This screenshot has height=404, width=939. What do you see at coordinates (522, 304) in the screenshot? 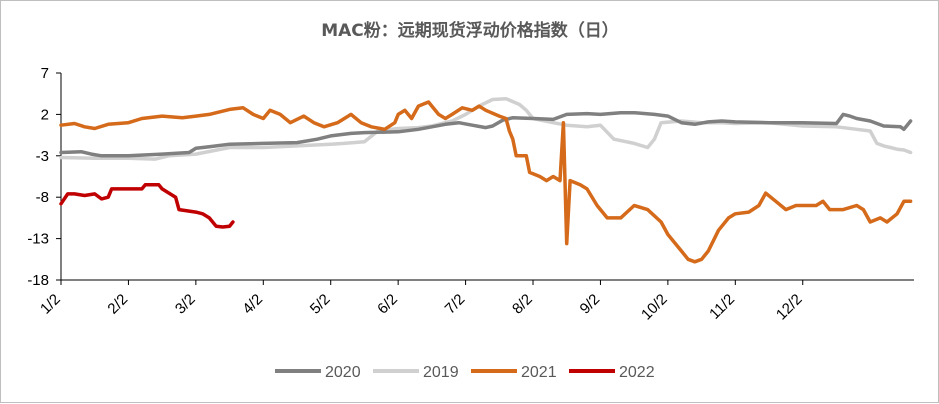
I see `x-tick-label: 8/2` at bounding box center [522, 304].